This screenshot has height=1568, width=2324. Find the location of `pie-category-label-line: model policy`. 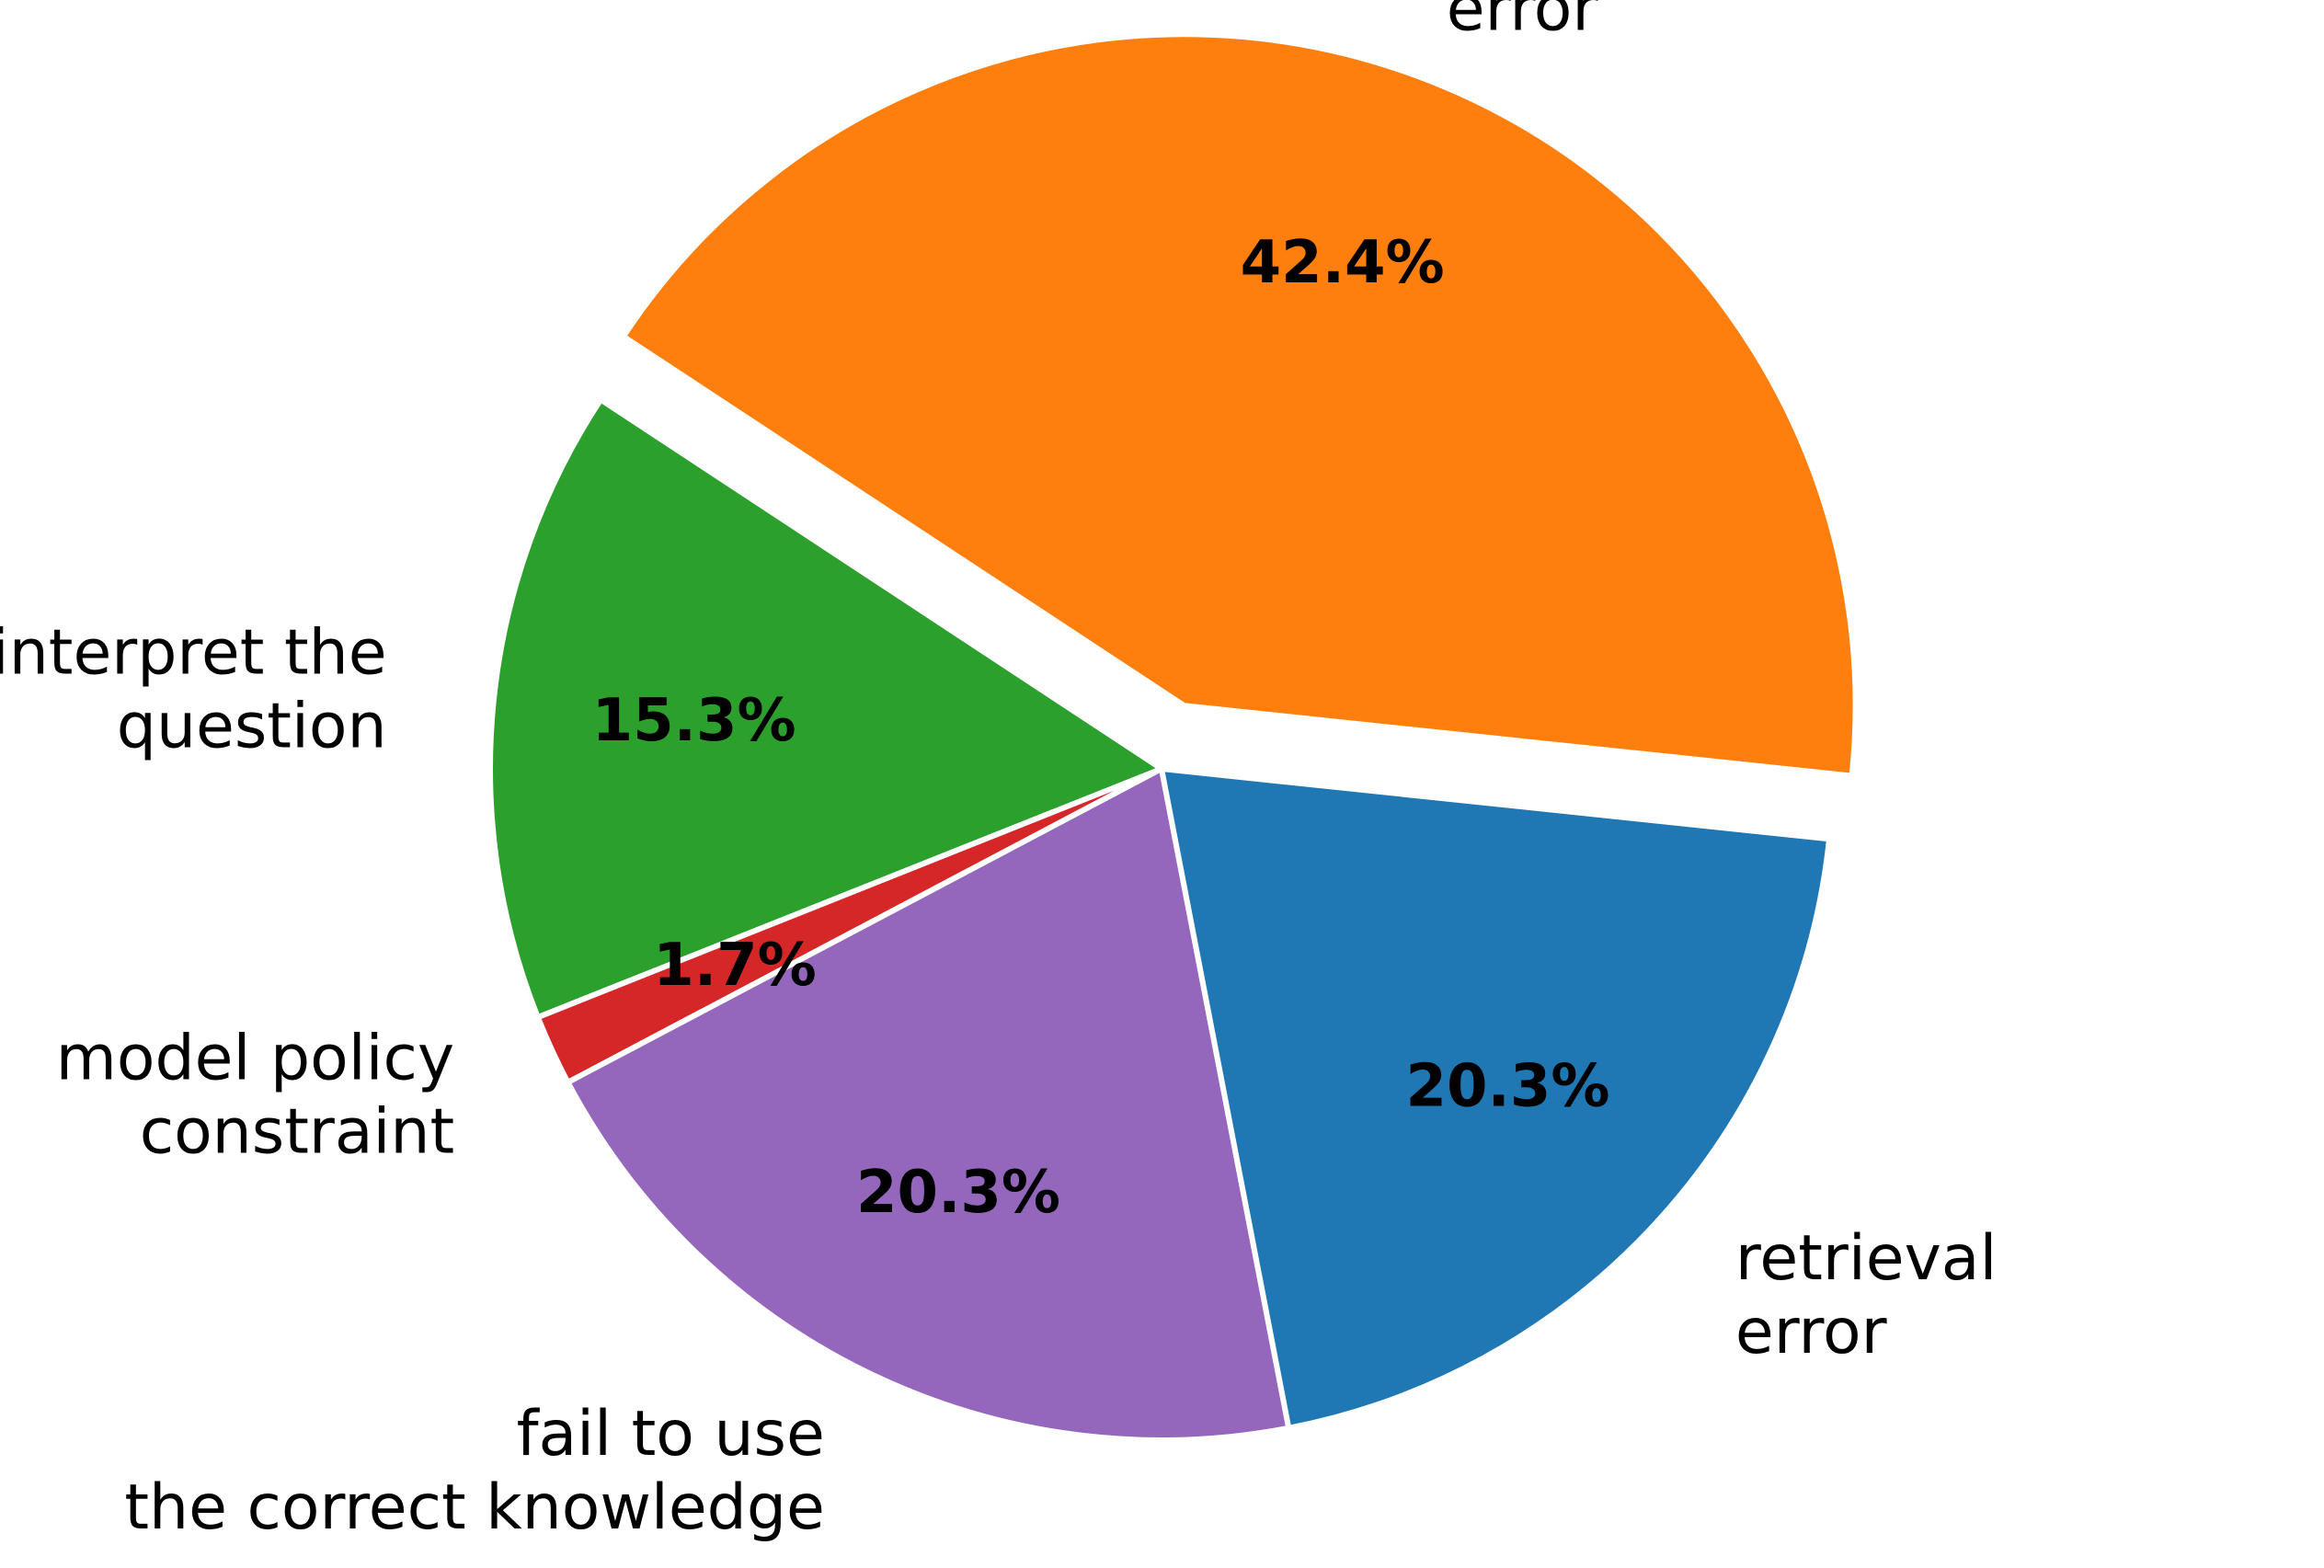

pie-category-label-line: model policy is located at coordinates (255, 1058).